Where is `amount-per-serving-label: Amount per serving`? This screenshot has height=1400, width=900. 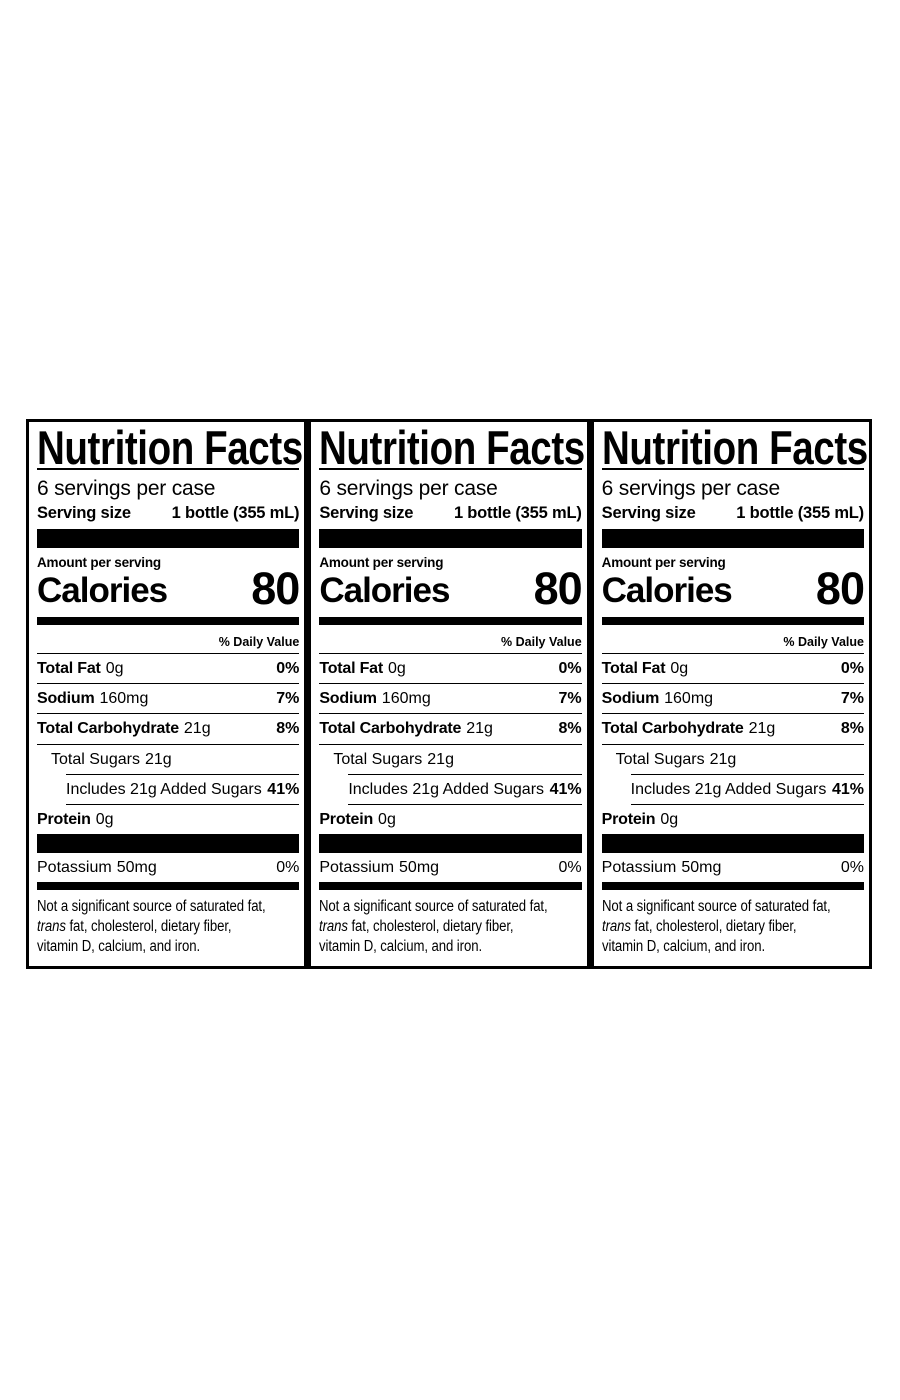 amount-per-serving-label: Amount per serving is located at coordinates (381, 563).